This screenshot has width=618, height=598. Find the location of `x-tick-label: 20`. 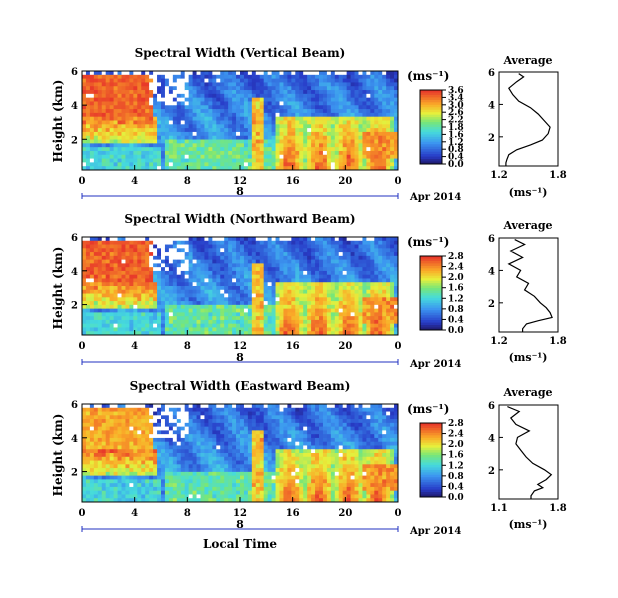

x-tick-label: 20 is located at coordinates (345, 346).